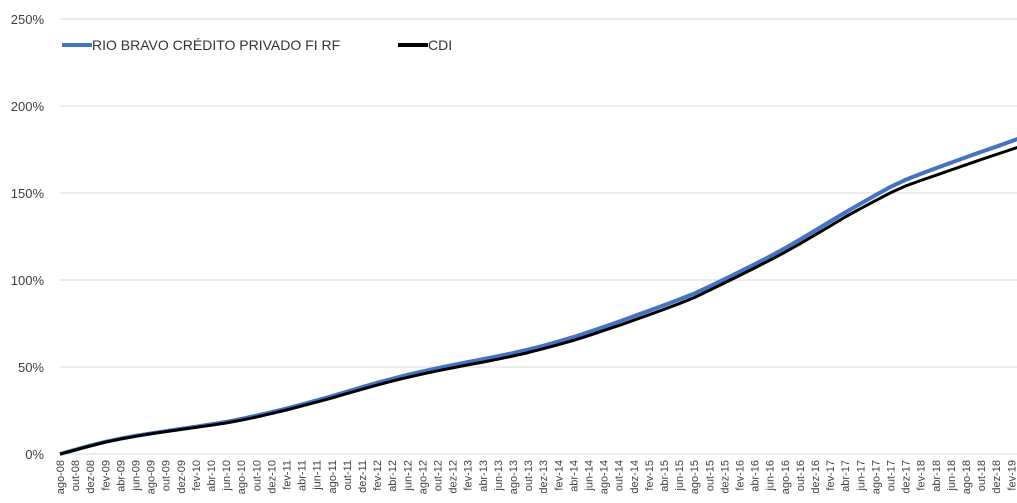  I want to click on legend-label-cdi: CDI, so click(440, 45).